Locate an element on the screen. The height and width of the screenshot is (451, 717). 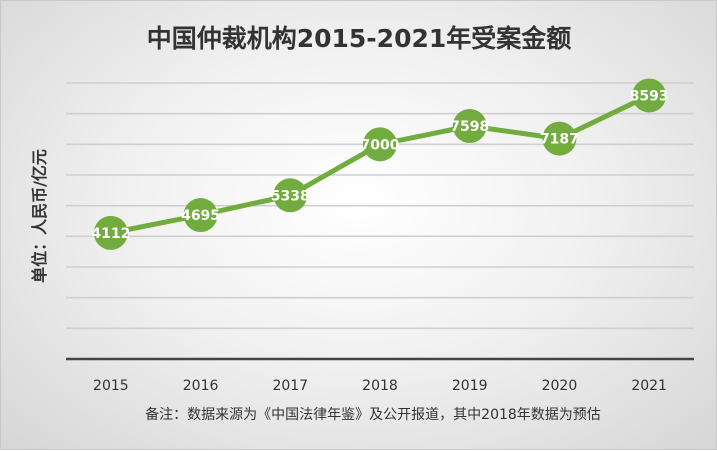
data-label: 4695 is located at coordinates (200, 216).